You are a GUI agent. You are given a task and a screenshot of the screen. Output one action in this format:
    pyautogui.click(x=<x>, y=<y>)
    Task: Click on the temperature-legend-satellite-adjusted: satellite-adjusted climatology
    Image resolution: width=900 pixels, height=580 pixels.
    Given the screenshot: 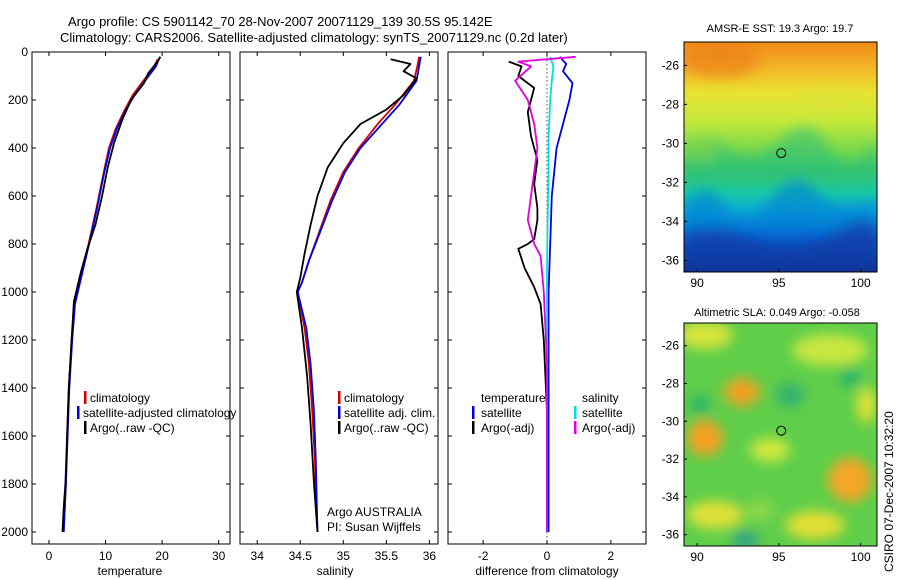 What is the action you would take?
    pyautogui.click(x=159, y=413)
    